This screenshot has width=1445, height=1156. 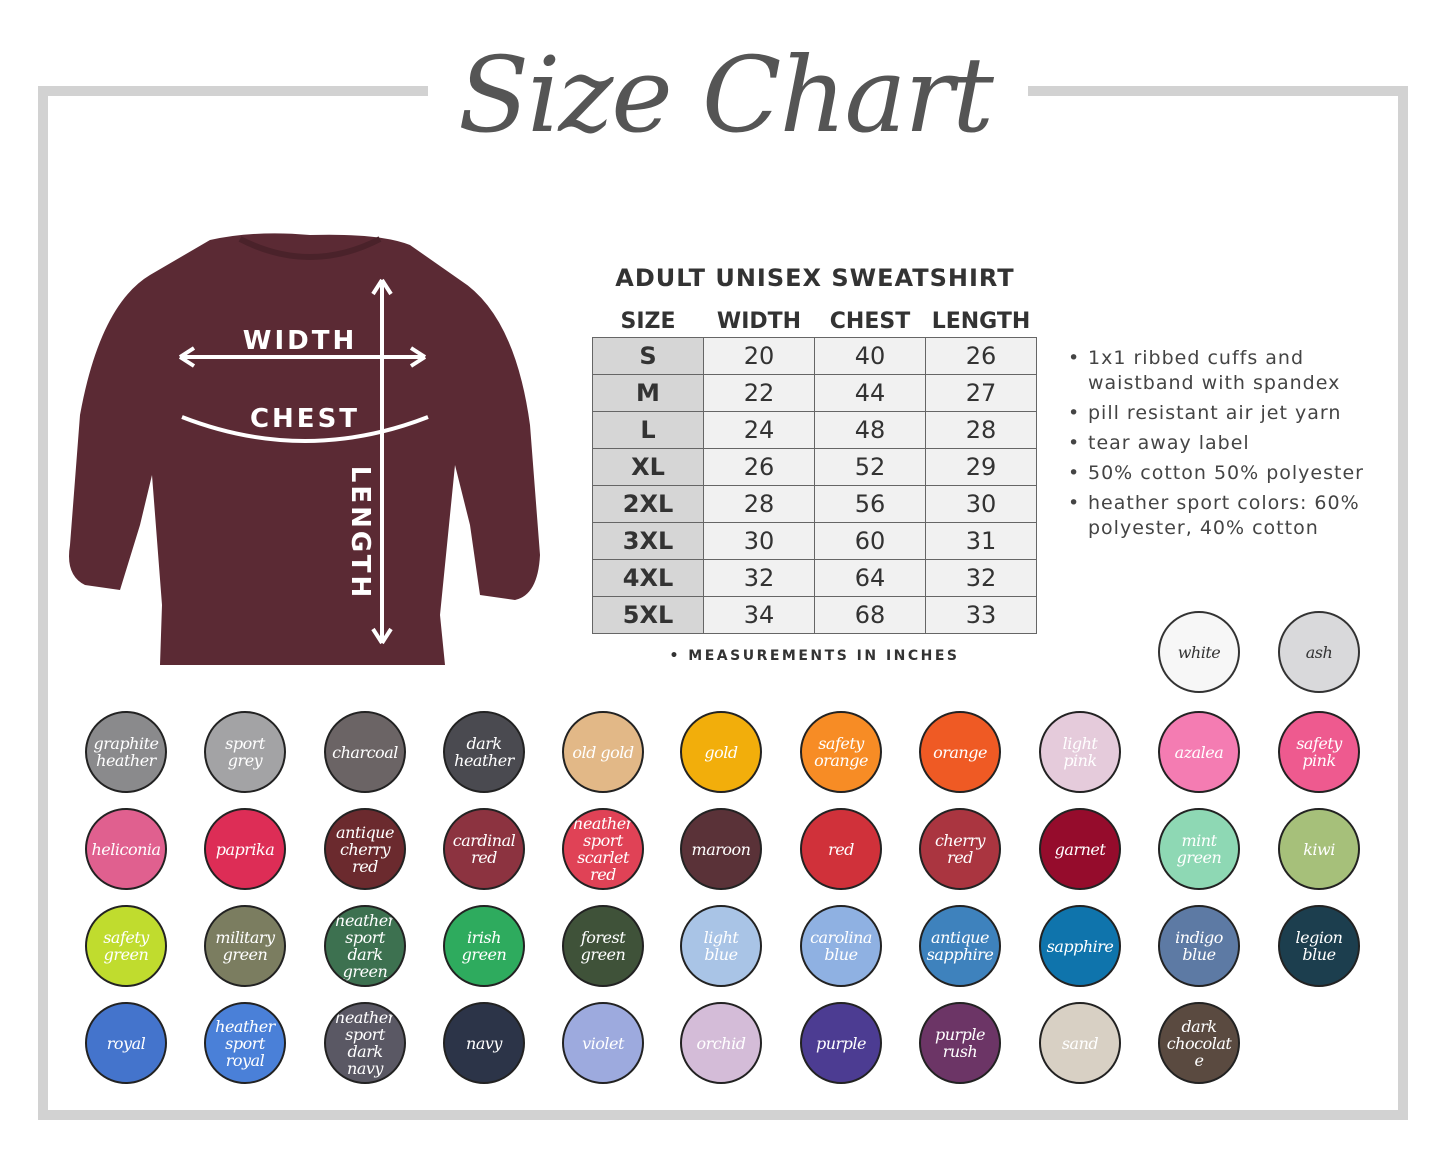 I want to click on measurement-note: • MEASUREMENTS IN INCHES, so click(x=814, y=656).